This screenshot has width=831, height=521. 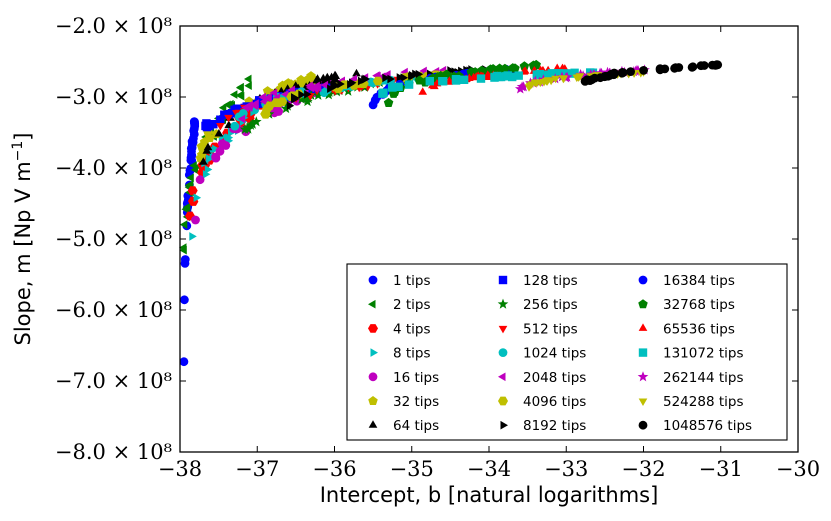 What do you see at coordinates (113, 381) in the screenshot?
I see `y-tick-label: −7.0 × 10⁸` at bounding box center [113, 381].